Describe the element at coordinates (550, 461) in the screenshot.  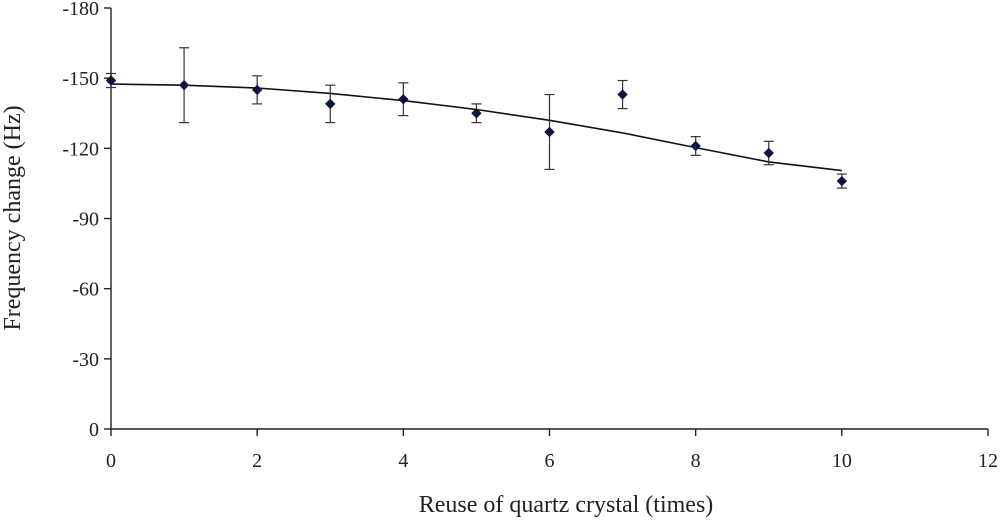
I see `x-tick-label: 6` at that location.